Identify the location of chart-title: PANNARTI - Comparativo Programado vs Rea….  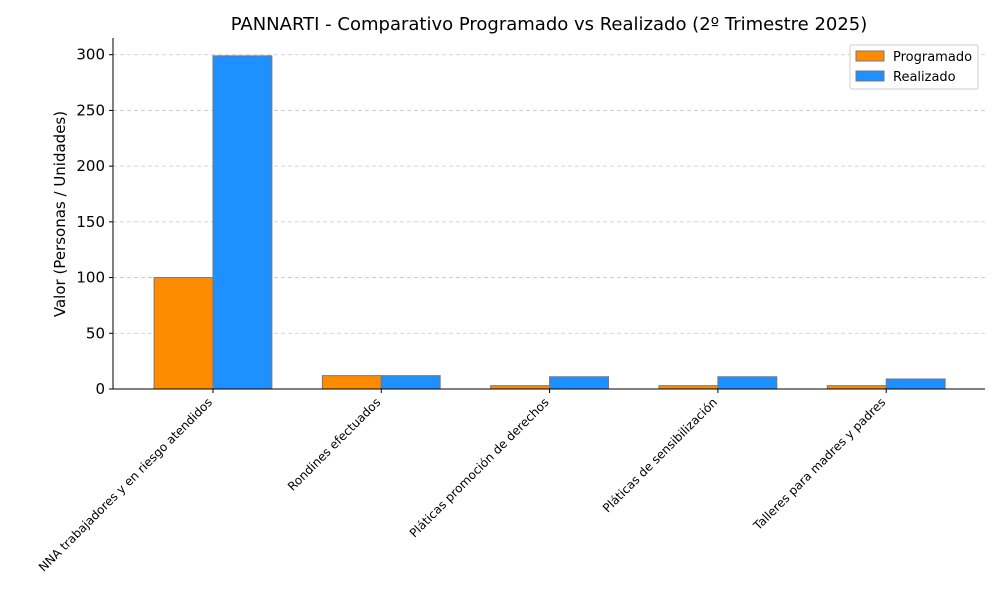
(549, 24).